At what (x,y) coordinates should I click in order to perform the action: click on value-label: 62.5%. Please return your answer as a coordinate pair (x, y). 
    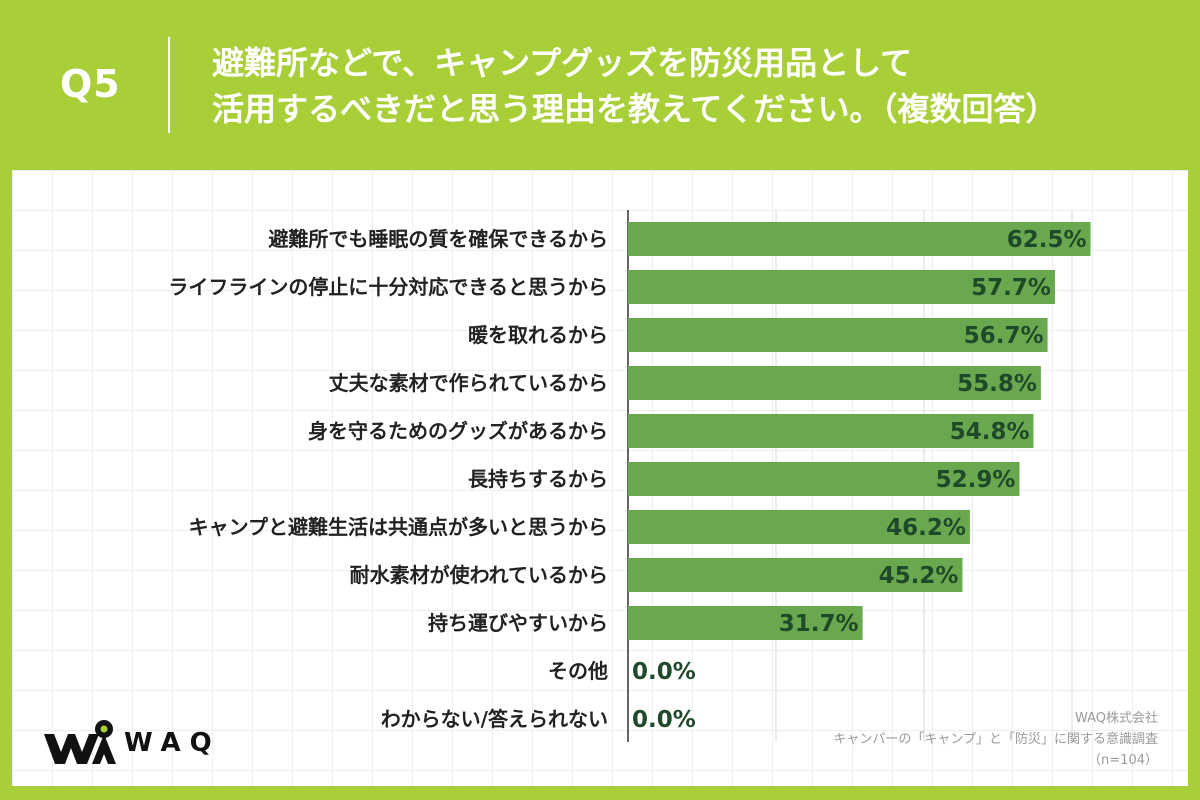
    Looking at the image, I should click on (1047, 240).